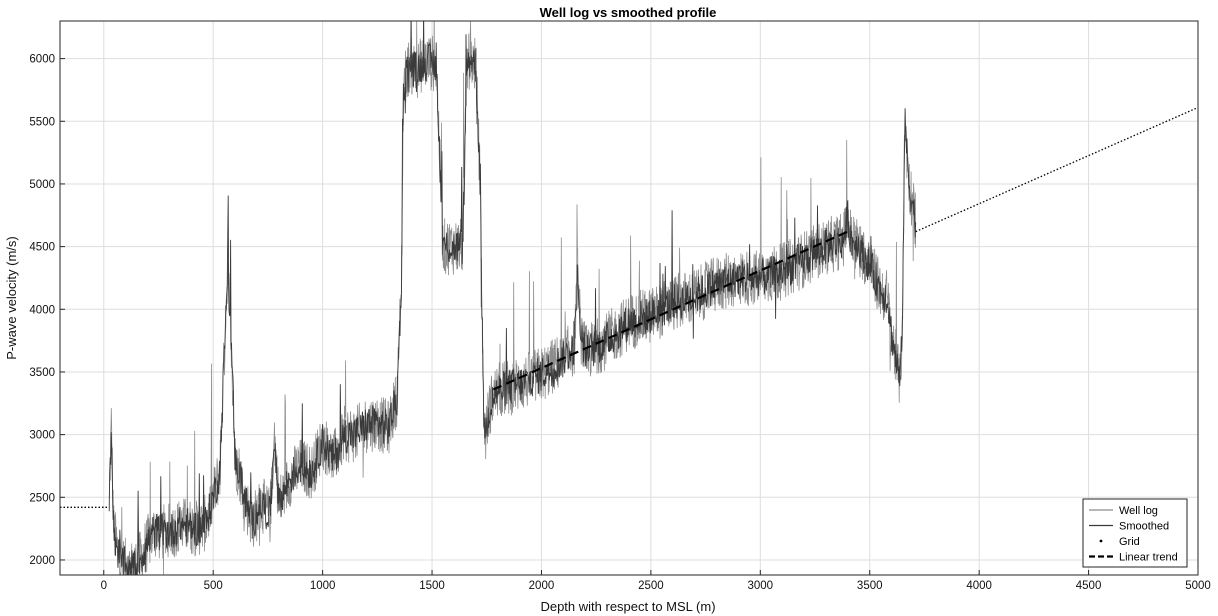  What do you see at coordinates (1138, 511) in the screenshot?
I see `legend-label: Well log` at bounding box center [1138, 511].